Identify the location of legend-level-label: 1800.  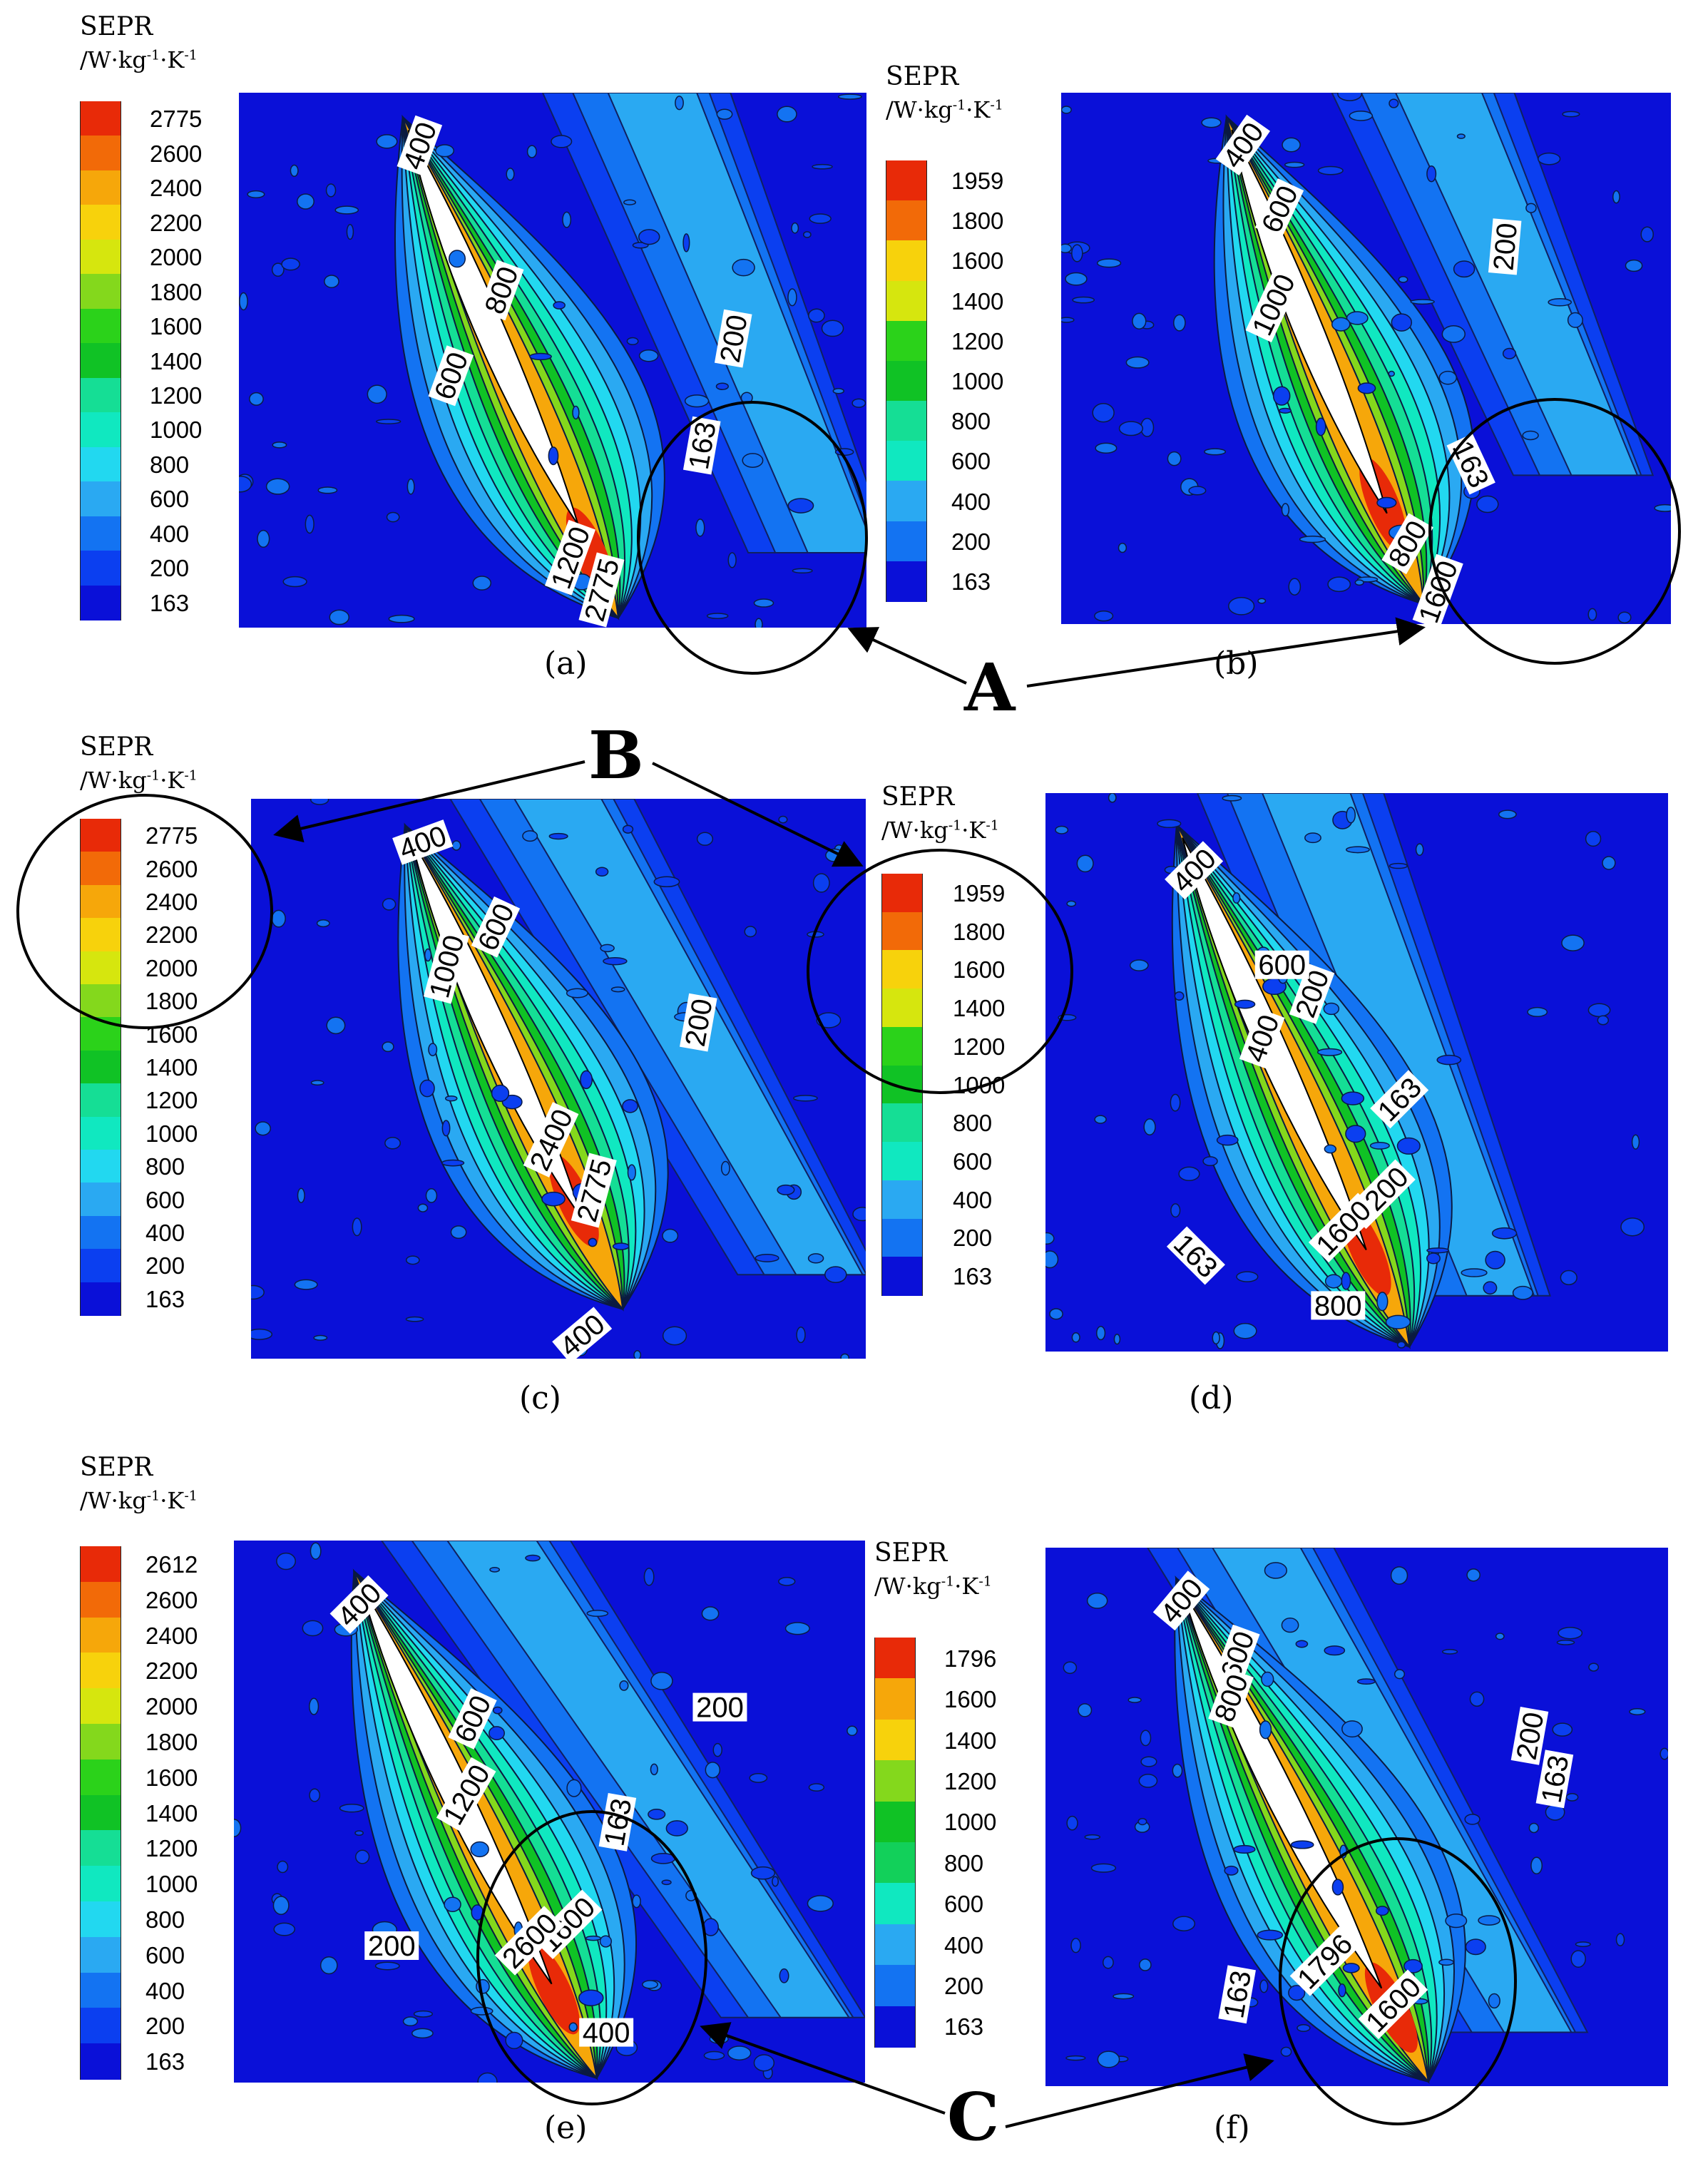
(977, 222).